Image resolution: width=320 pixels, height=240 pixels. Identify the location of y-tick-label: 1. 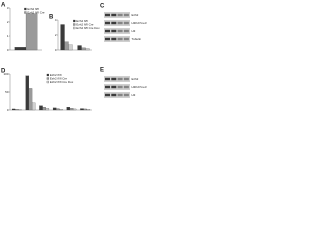
(8, 36).